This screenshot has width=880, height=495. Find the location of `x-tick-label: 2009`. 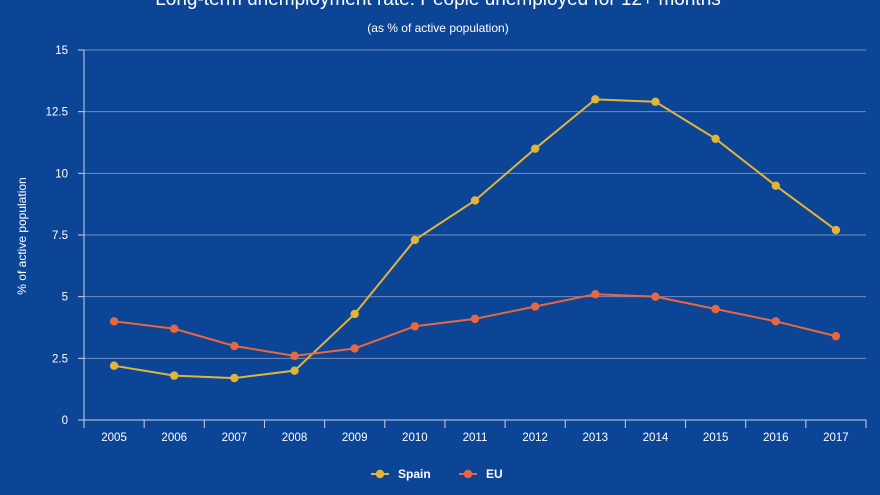

x-tick-label: 2009 is located at coordinates (355, 438).